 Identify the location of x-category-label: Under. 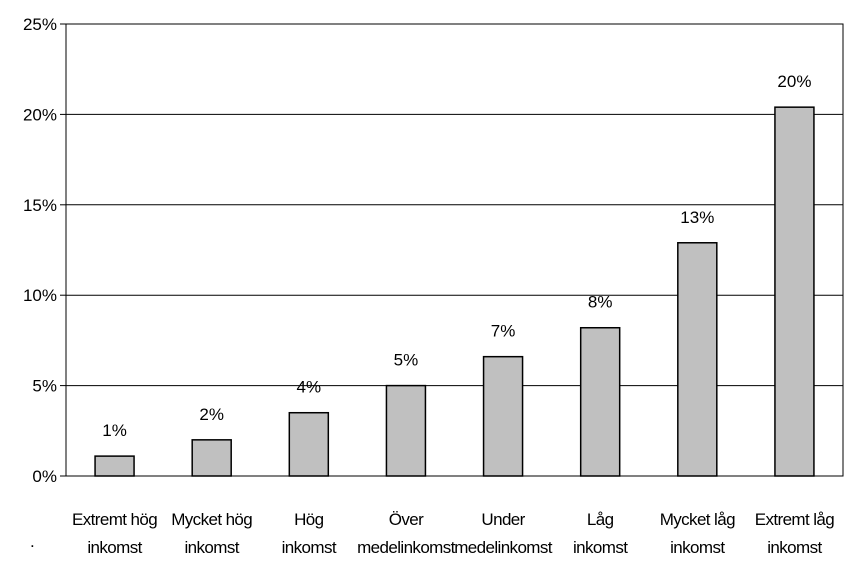
(503, 519).